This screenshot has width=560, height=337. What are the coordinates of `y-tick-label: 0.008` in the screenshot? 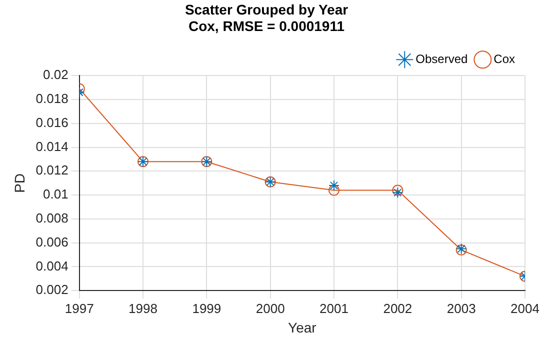 It's located at (52, 218).